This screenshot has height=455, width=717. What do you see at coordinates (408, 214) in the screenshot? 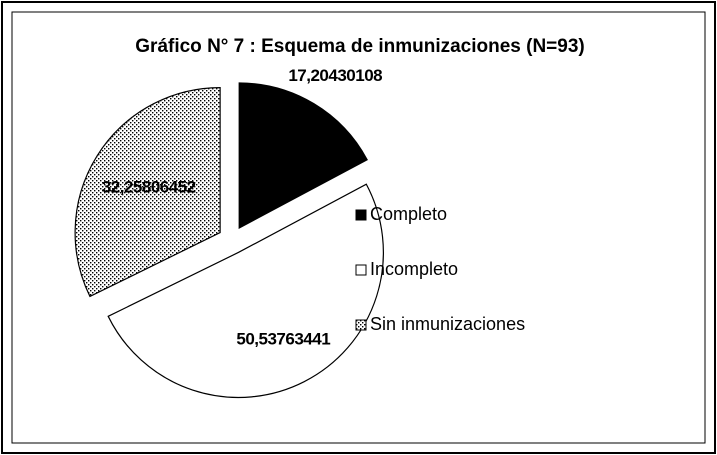
I see `legend-label: Completo` at bounding box center [408, 214].